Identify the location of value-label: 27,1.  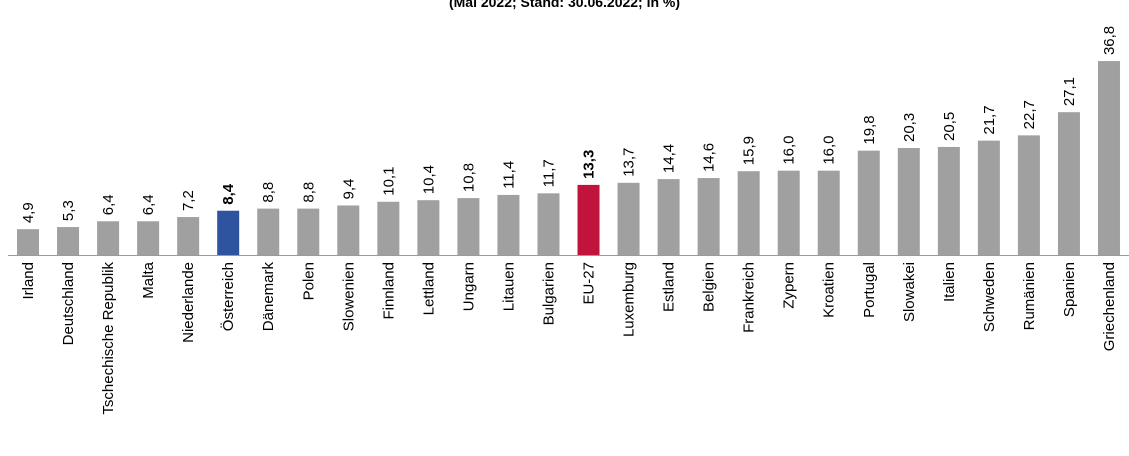
(1069, 91).